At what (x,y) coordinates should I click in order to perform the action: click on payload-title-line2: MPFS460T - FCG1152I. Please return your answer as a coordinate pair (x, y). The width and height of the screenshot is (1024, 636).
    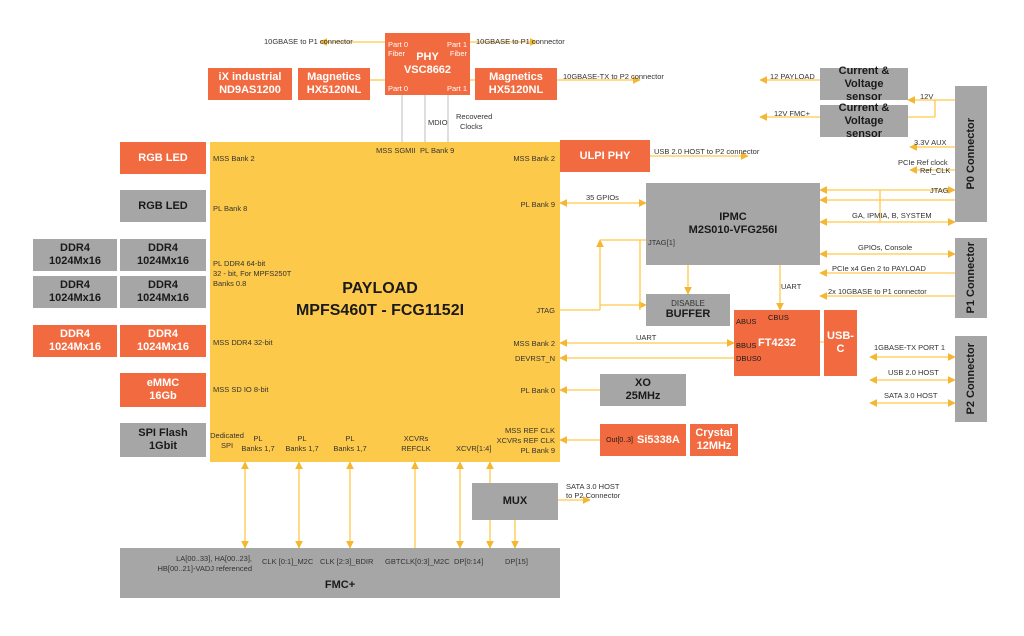
    Looking at the image, I should click on (380, 310).